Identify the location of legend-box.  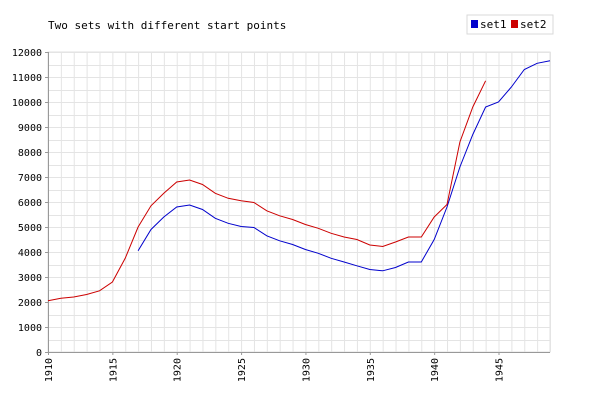
(510, 24).